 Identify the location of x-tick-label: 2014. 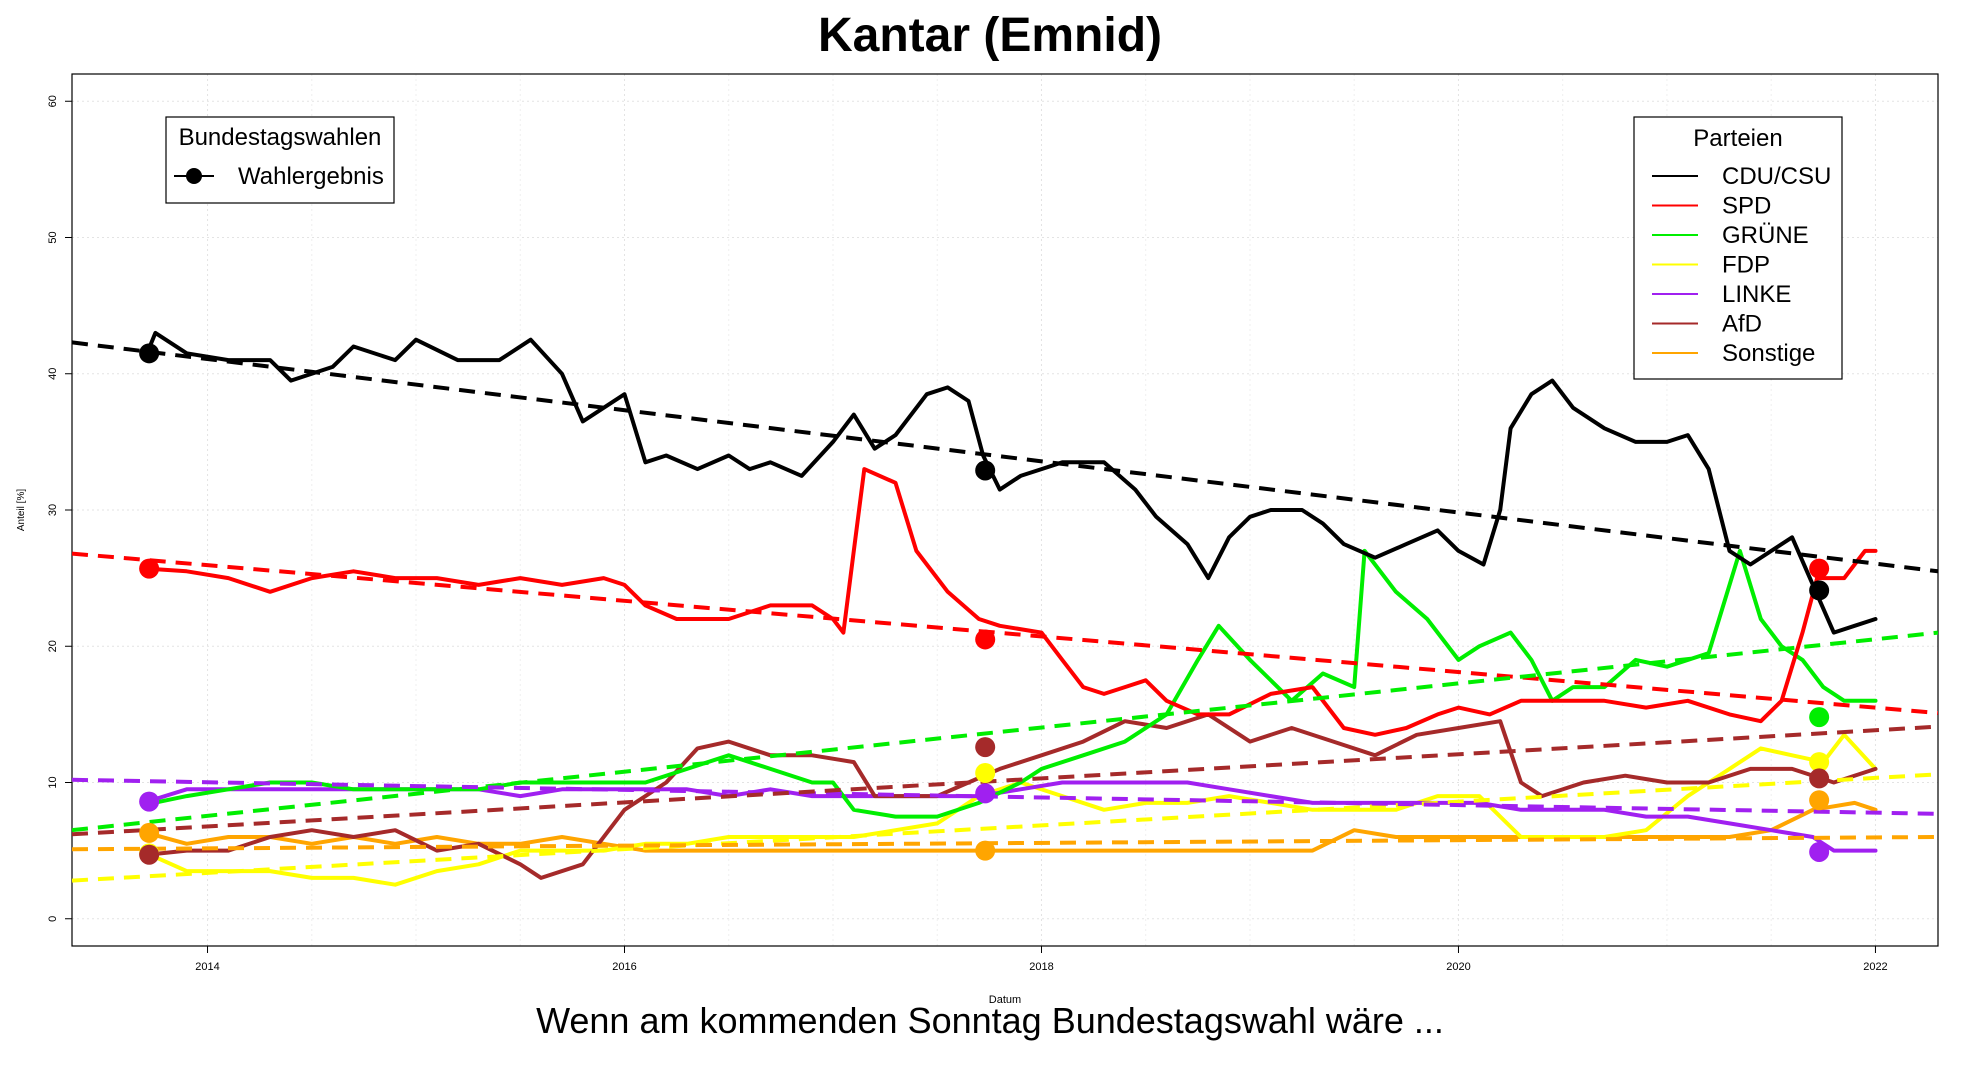
(207, 967).